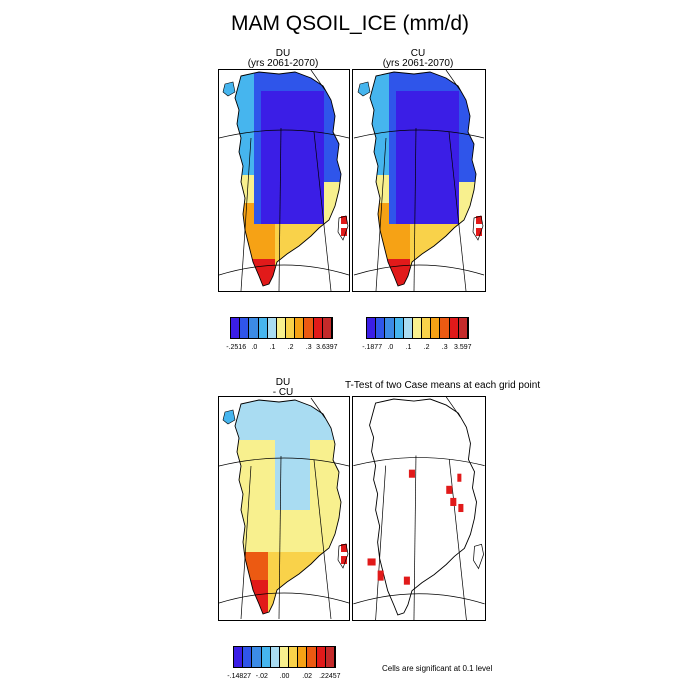 The height and width of the screenshot is (700, 700). Describe the element at coordinates (283, 63) in the screenshot. I see `du-title-line2: (yrs 2061-2070)` at that location.